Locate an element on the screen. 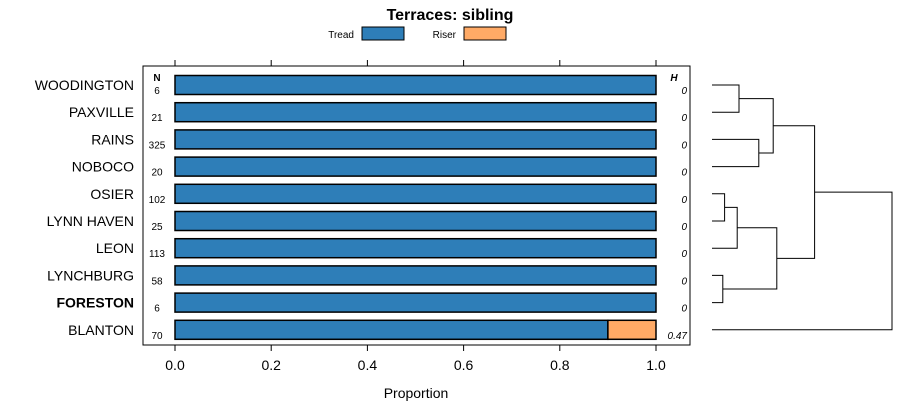  row-label: OSIER is located at coordinates (112, 194).